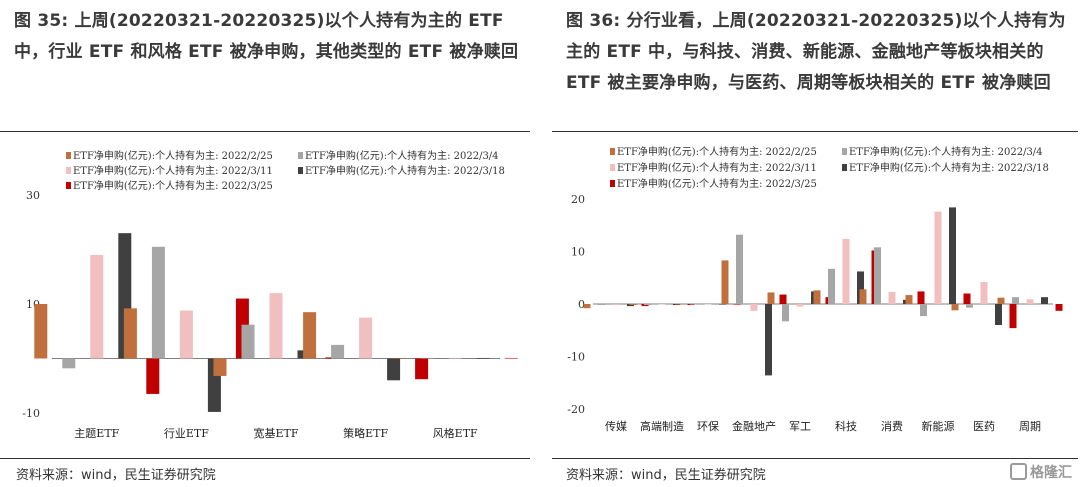 The height and width of the screenshot is (487, 1080). What do you see at coordinates (800, 426) in the screenshot?
I see `category-label: 军工` at bounding box center [800, 426].